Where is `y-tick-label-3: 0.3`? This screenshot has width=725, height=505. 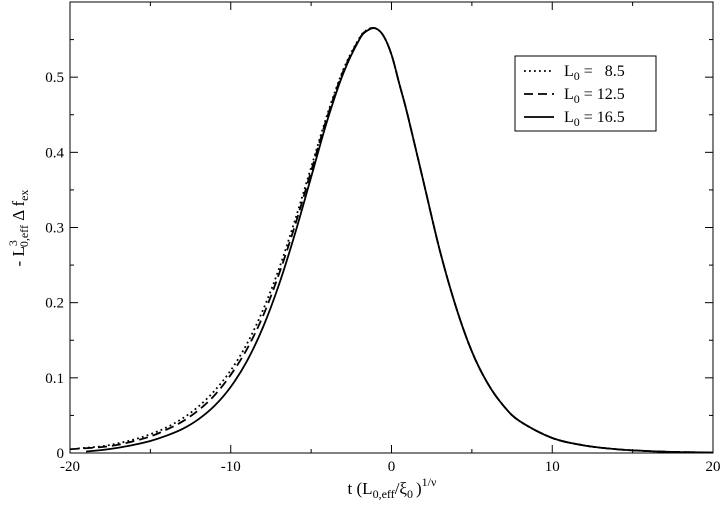
y-tick-label-3: 0.3 is located at coordinates (54, 229).